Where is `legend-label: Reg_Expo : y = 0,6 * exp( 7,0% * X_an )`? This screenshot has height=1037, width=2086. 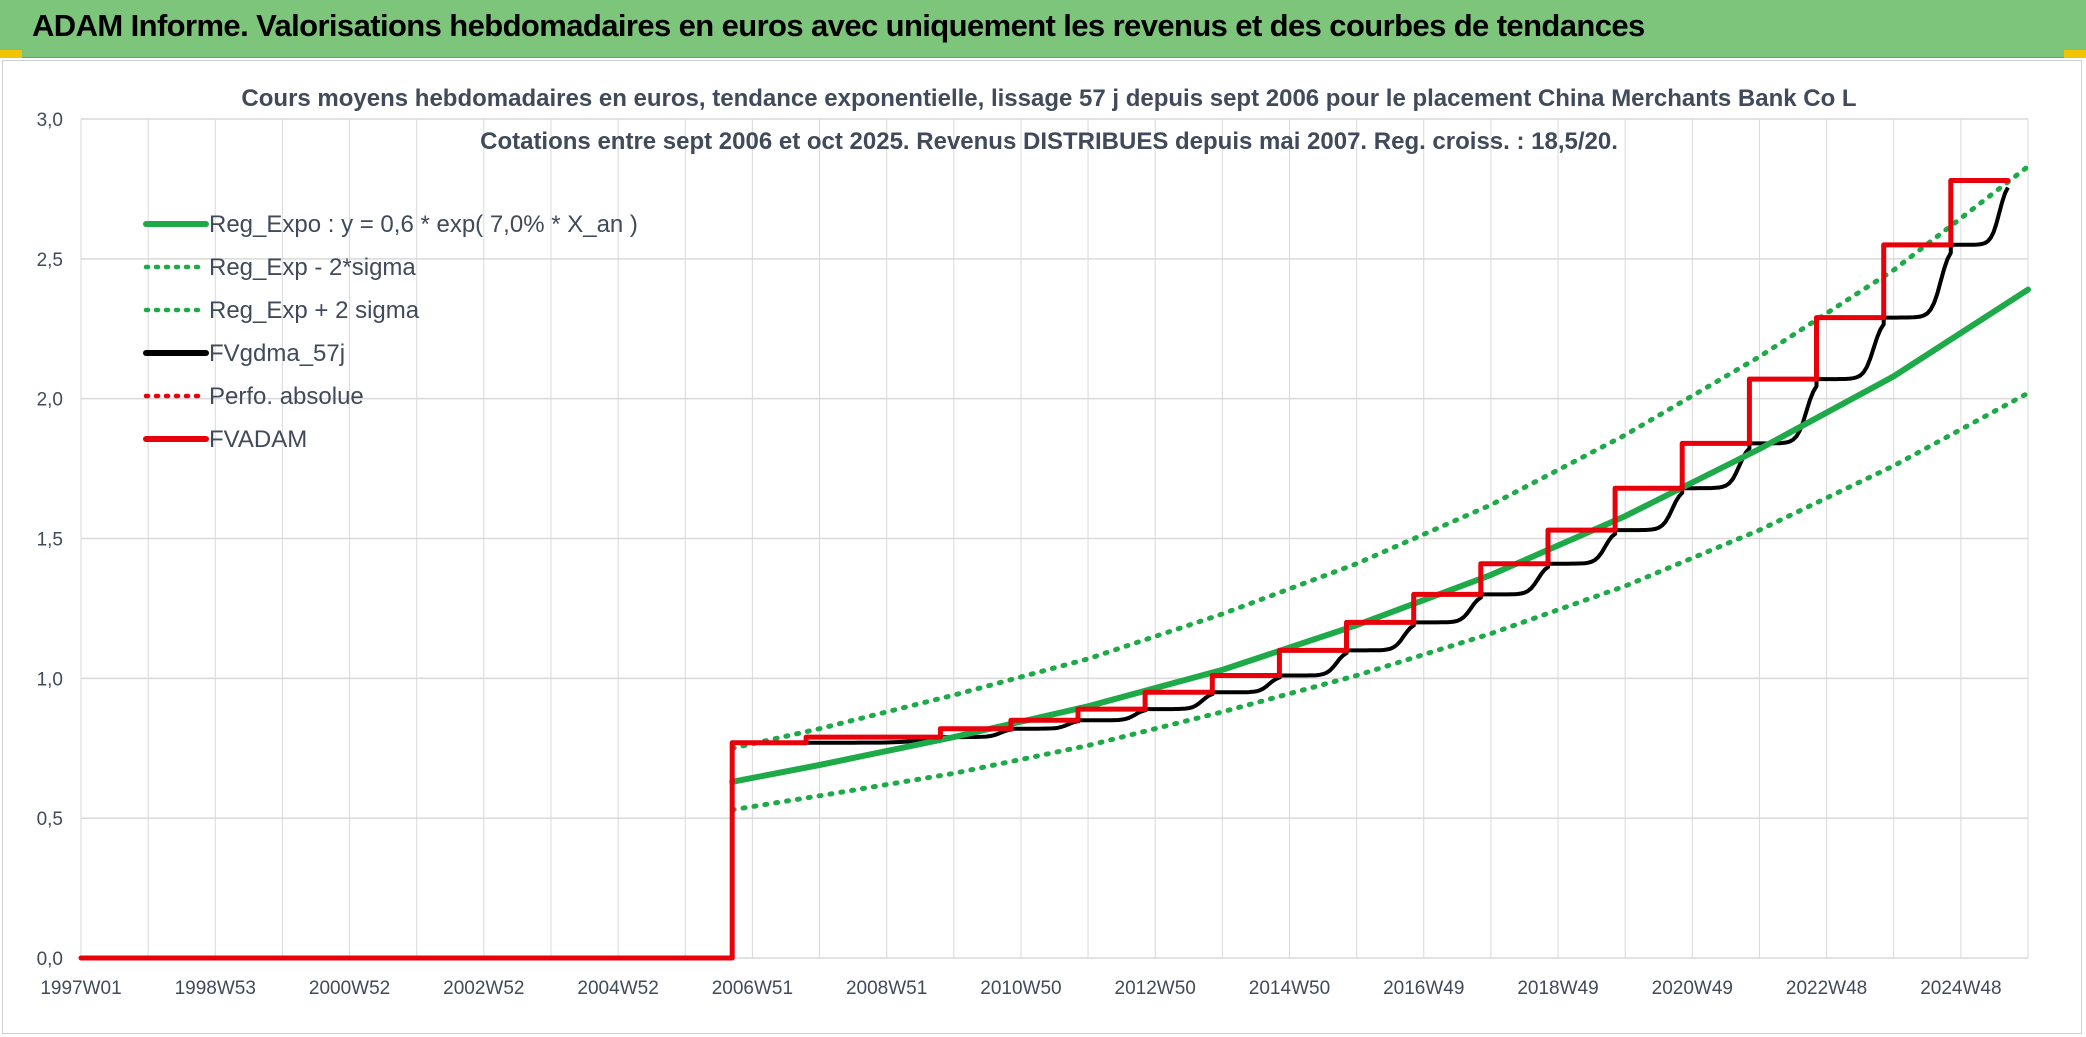
legend-label: Reg_Expo : y = 0,6 * exp( 7,0% * X_an ) is located at coordinates (423, 224).